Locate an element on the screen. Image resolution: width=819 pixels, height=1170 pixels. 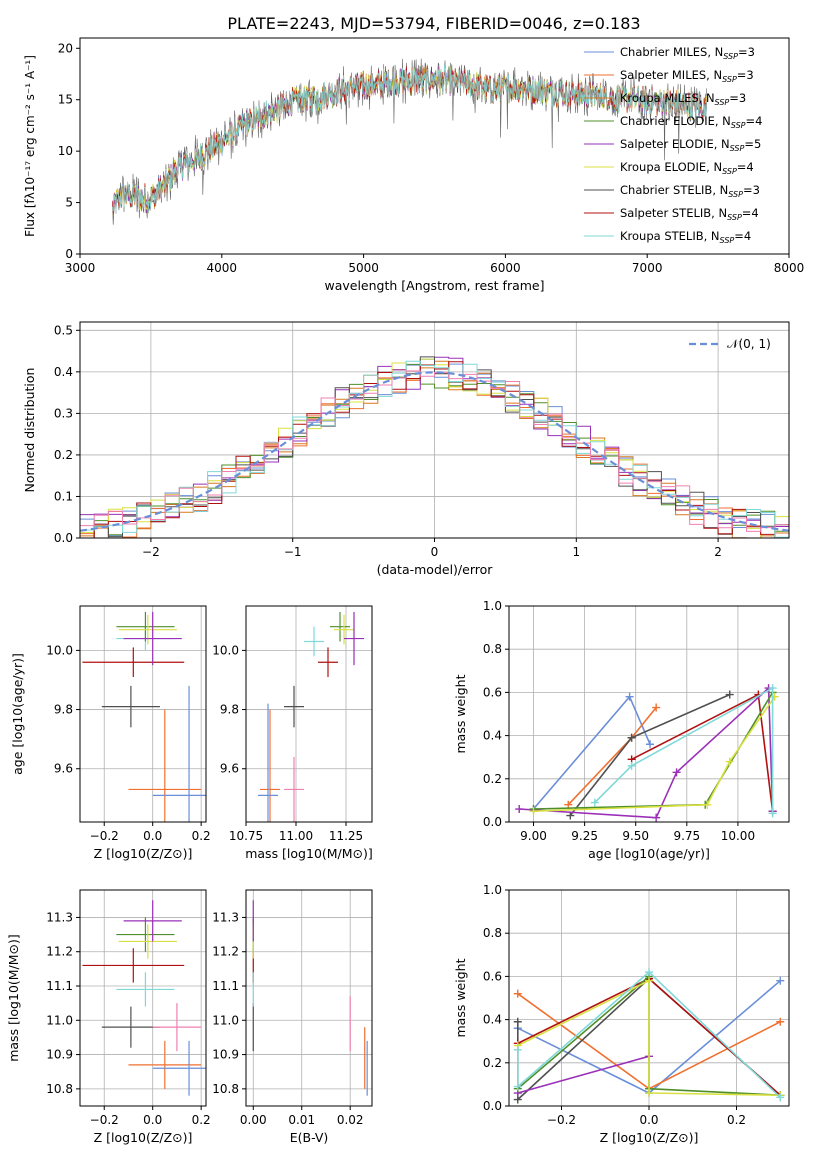
x-tick-label: 3000 is located at coordinates (80, 268).